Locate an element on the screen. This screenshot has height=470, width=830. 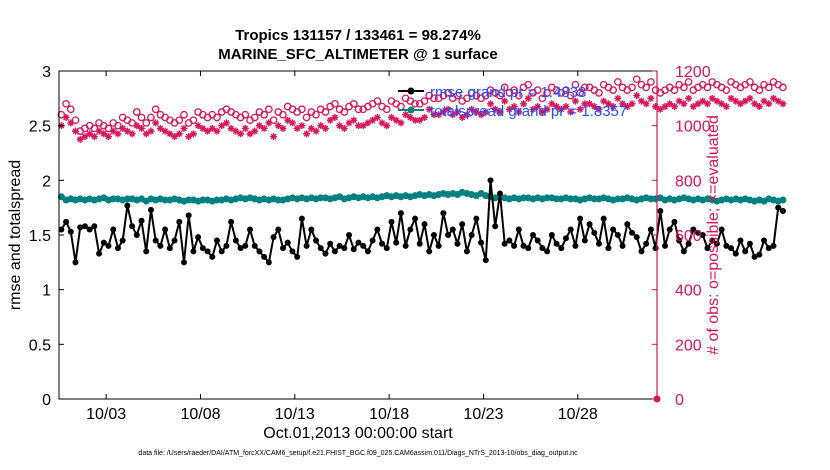
legend-swatch-marker is located at coordinates (411, 91).